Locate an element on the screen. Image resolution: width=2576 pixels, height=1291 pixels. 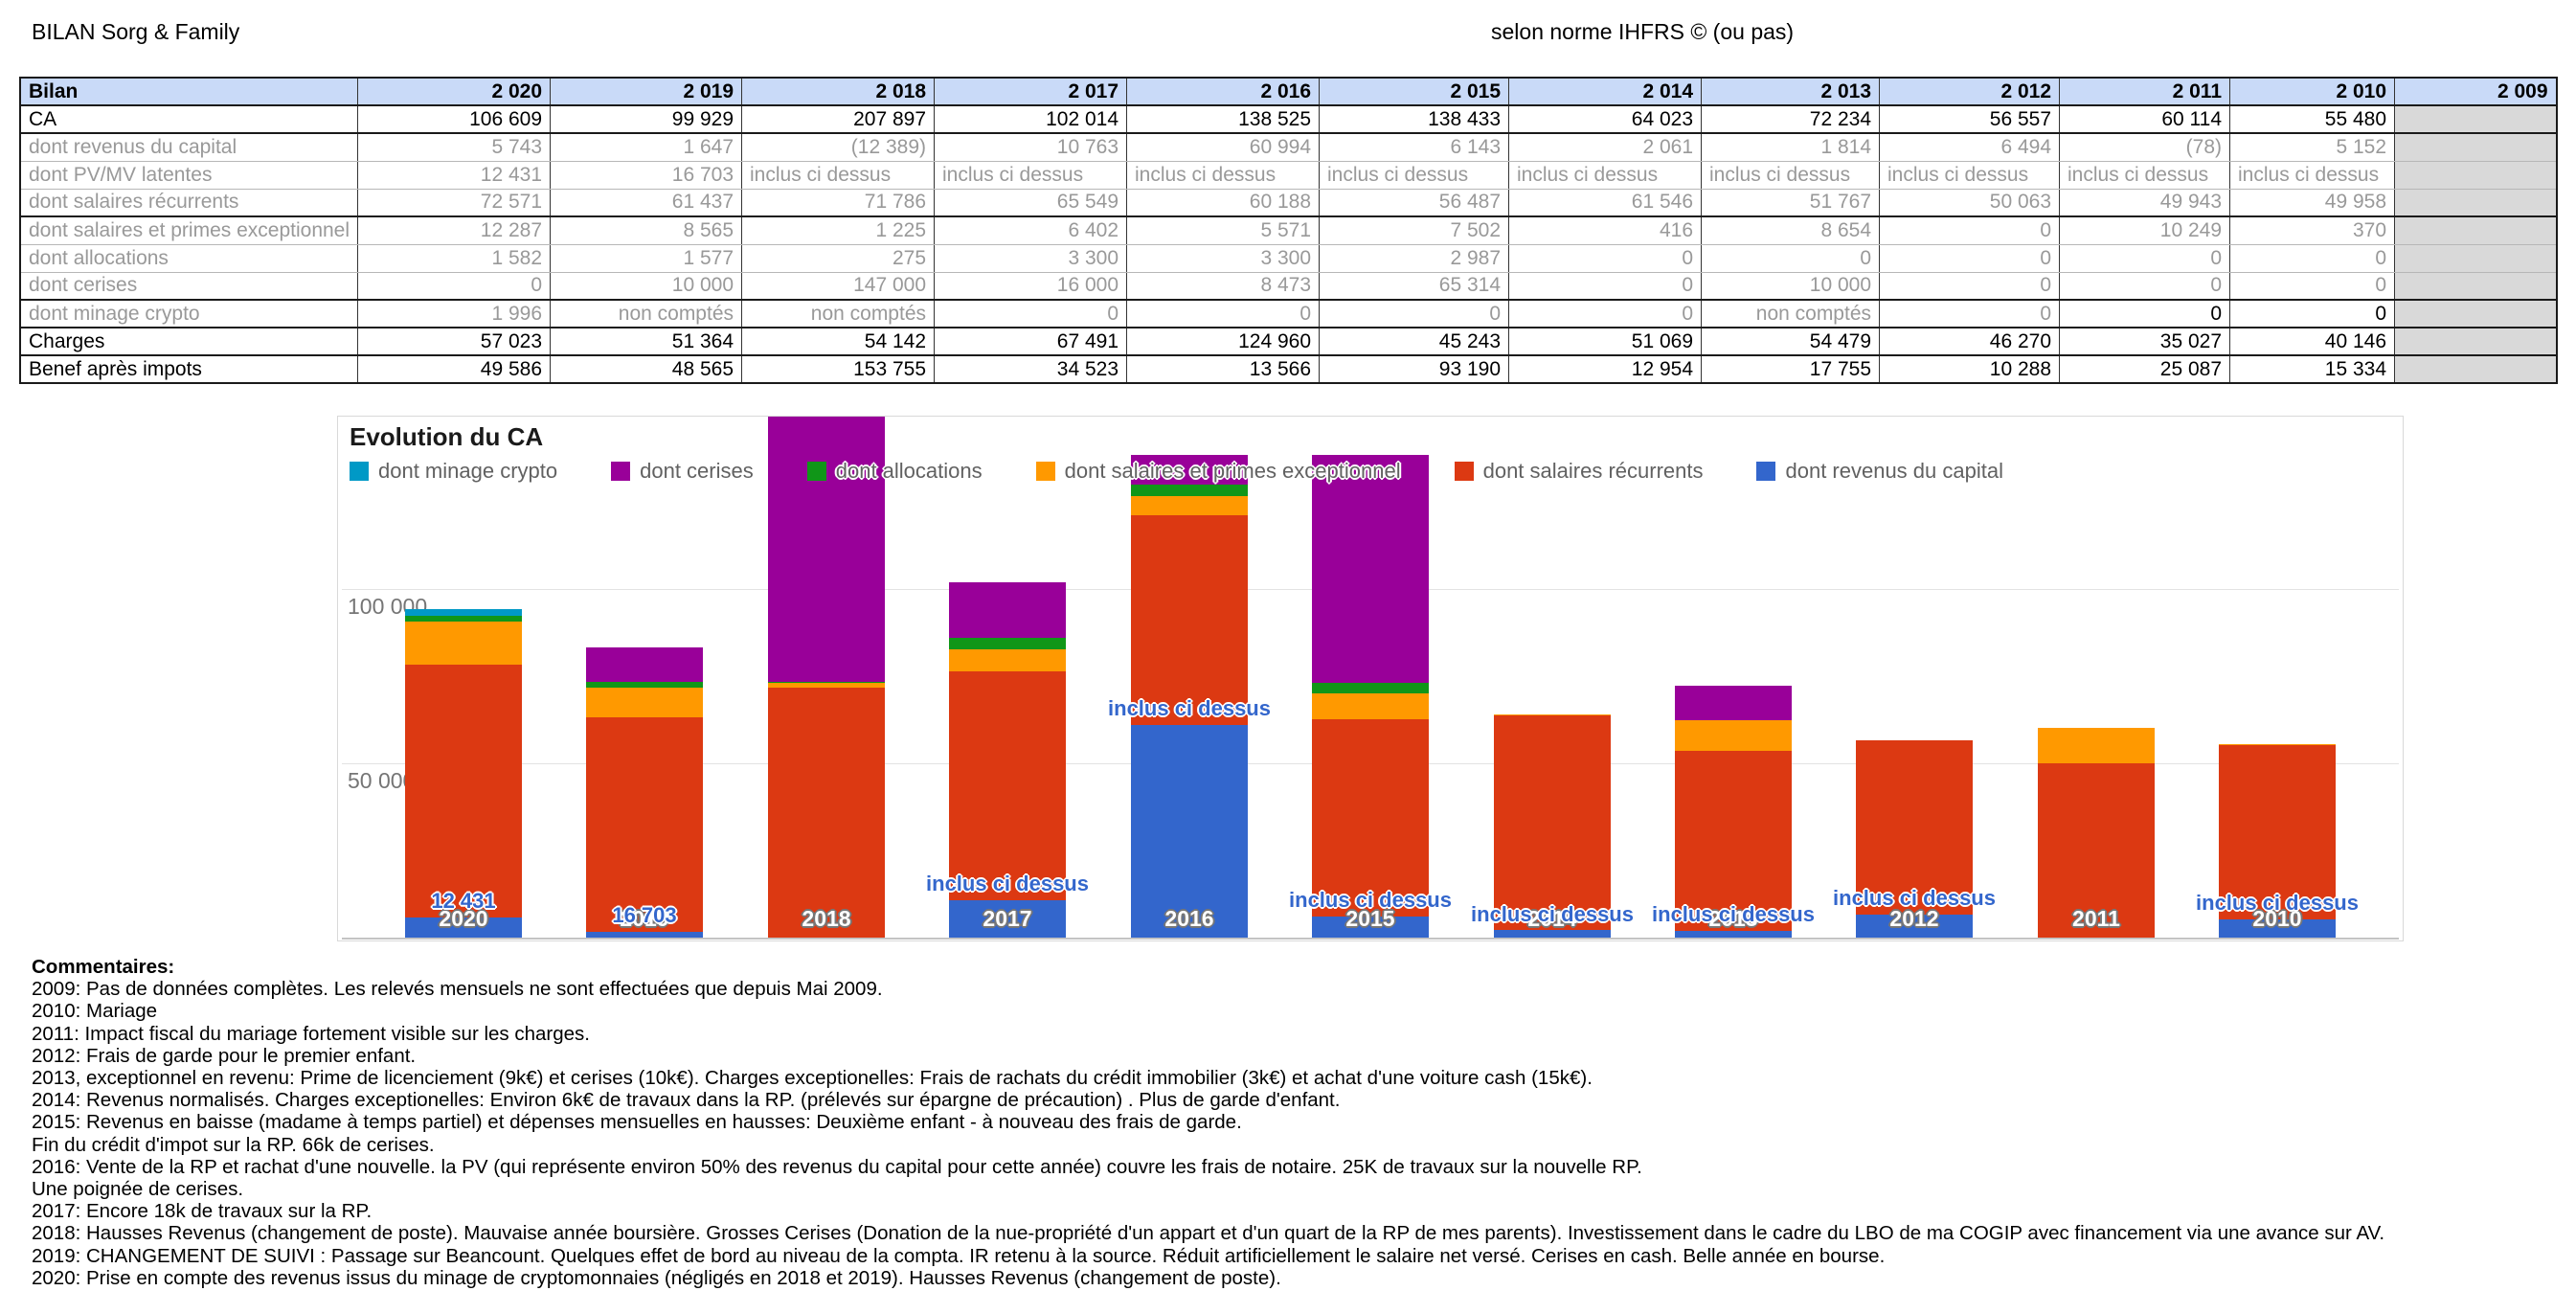
table-cell: 50 063 is located at coordinates (1970, 203).